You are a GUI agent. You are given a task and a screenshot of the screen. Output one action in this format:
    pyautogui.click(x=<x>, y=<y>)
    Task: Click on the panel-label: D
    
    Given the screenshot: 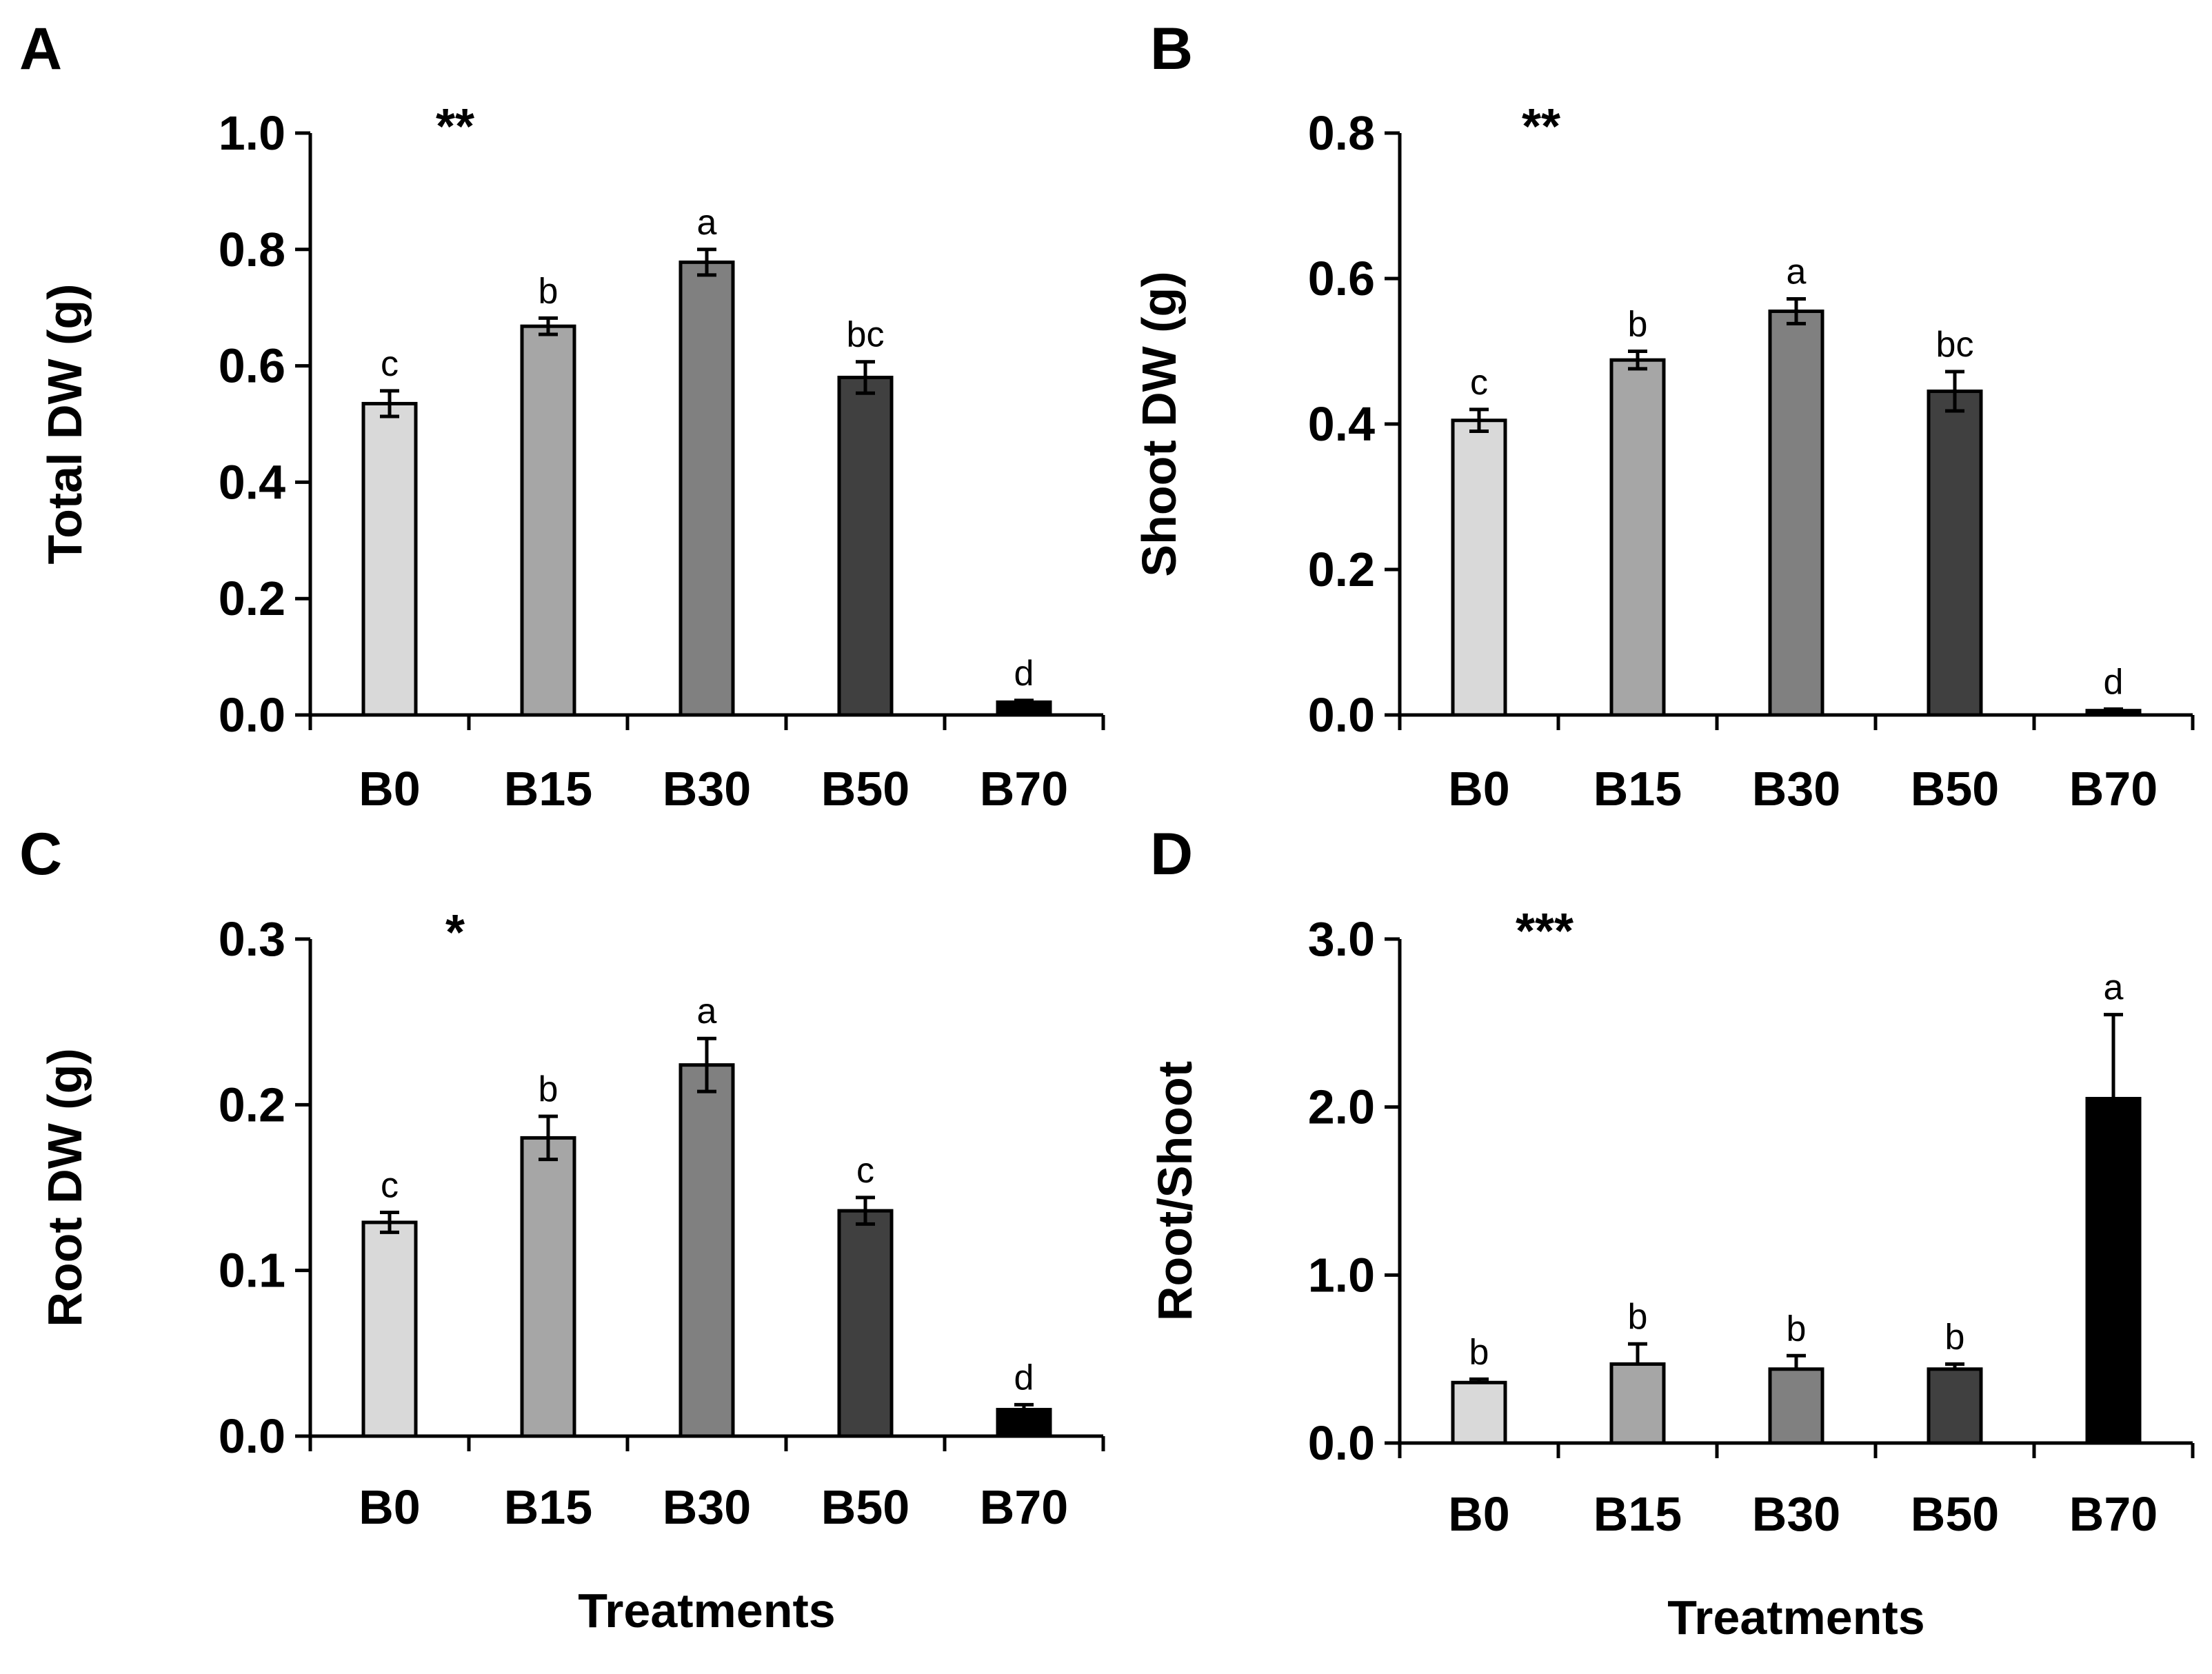 What is the action you would take?
    pyautogui.click(x=1171, y=854)
    